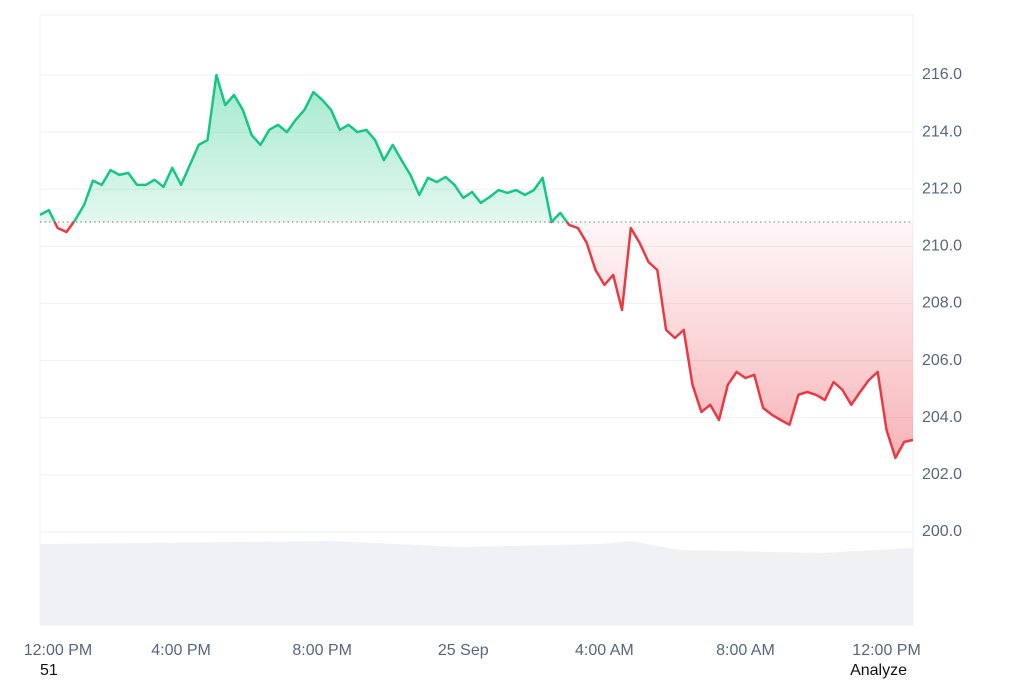  What do you see at coordinates (942, 303) in the screenshot?
I see `y-tick-label: 208.0` at bounding box center [942, 303].